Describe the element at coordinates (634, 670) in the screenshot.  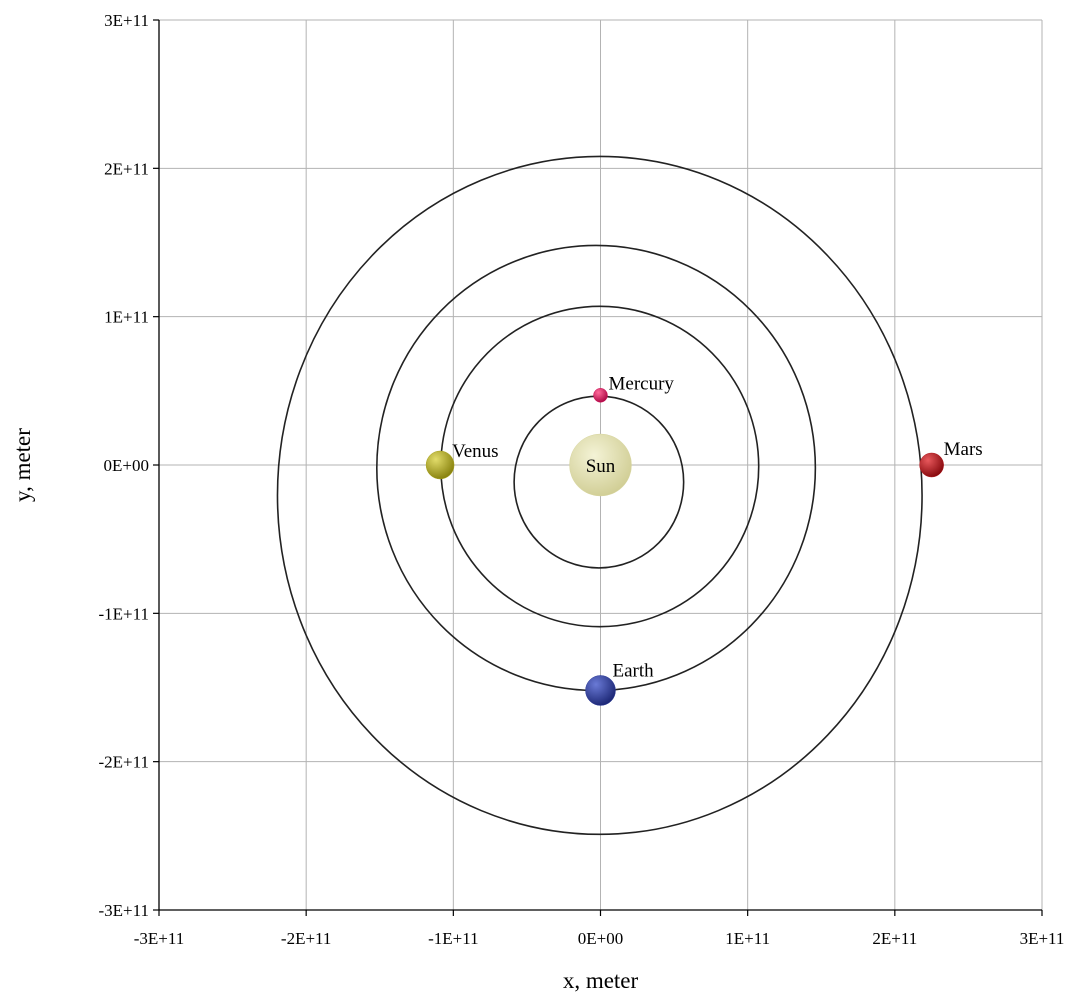
I see `earth-label: Earth` at that location.